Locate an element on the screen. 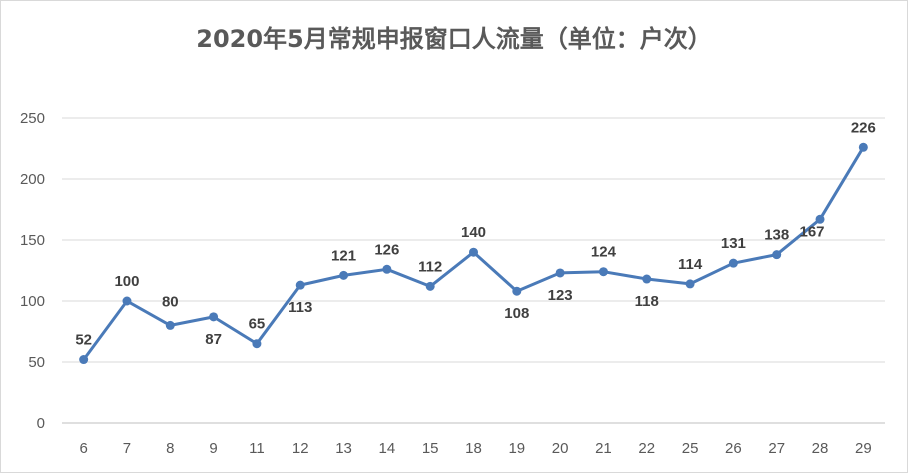 The width and height of the screenshot is (908, 473). x-tick-label: 21 is located at coordinates (603, 448).